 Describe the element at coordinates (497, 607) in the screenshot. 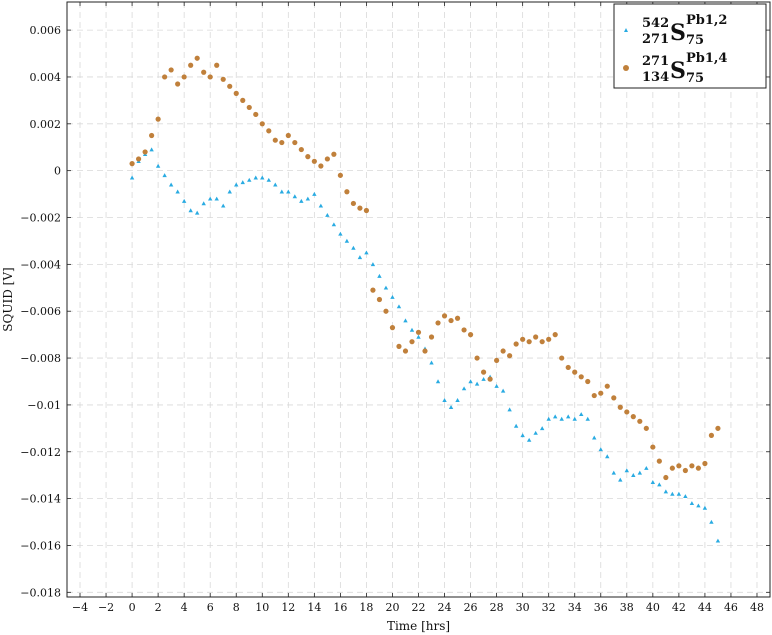

I see `x-tick-label: 28` at that location.